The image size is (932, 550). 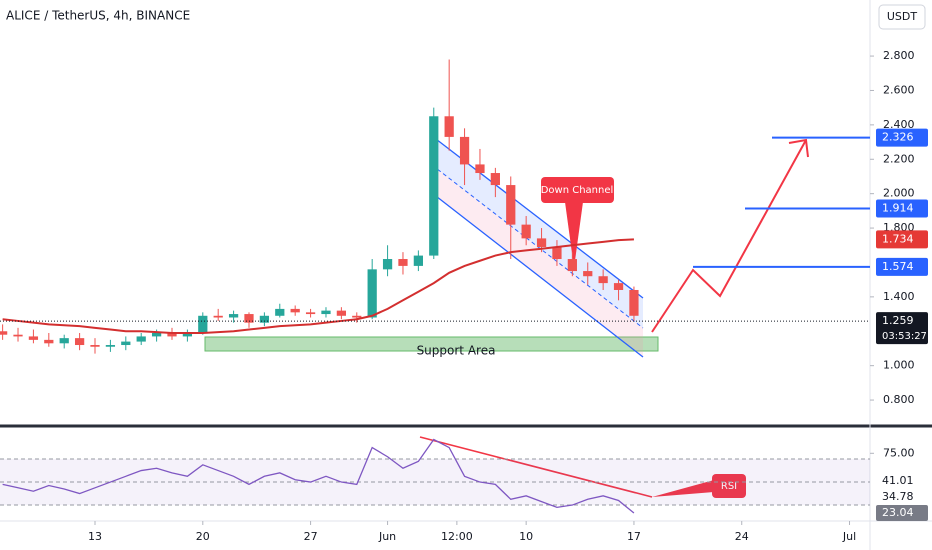 What do you see at coordinates (898, 266) in the screenshot?
I see `price-tag-label: 1.574` at bounding box center [898, 266].